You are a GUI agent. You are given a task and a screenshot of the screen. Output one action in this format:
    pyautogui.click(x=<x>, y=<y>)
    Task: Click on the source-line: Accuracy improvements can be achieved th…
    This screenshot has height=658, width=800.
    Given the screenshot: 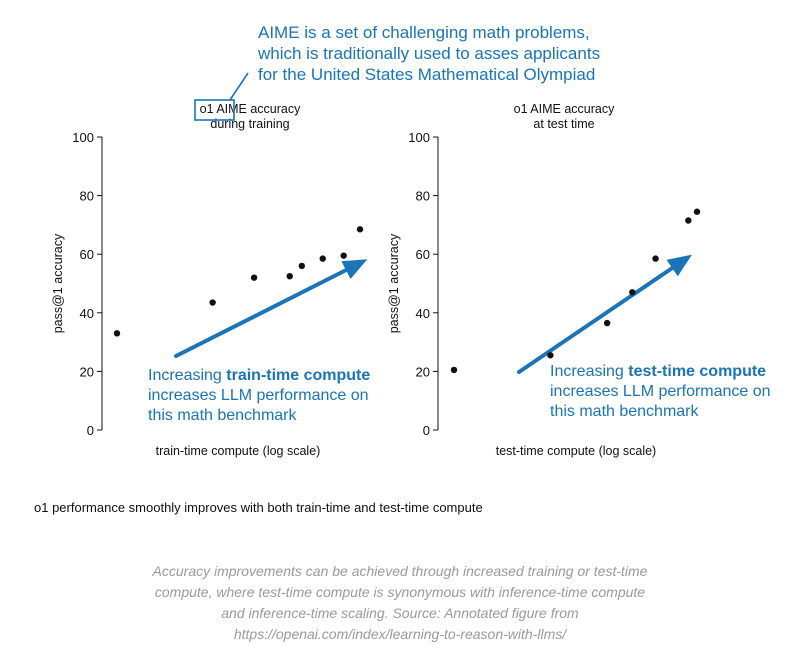 What is the action you would take?
    pyautogui.click(x=400, y=571)
    